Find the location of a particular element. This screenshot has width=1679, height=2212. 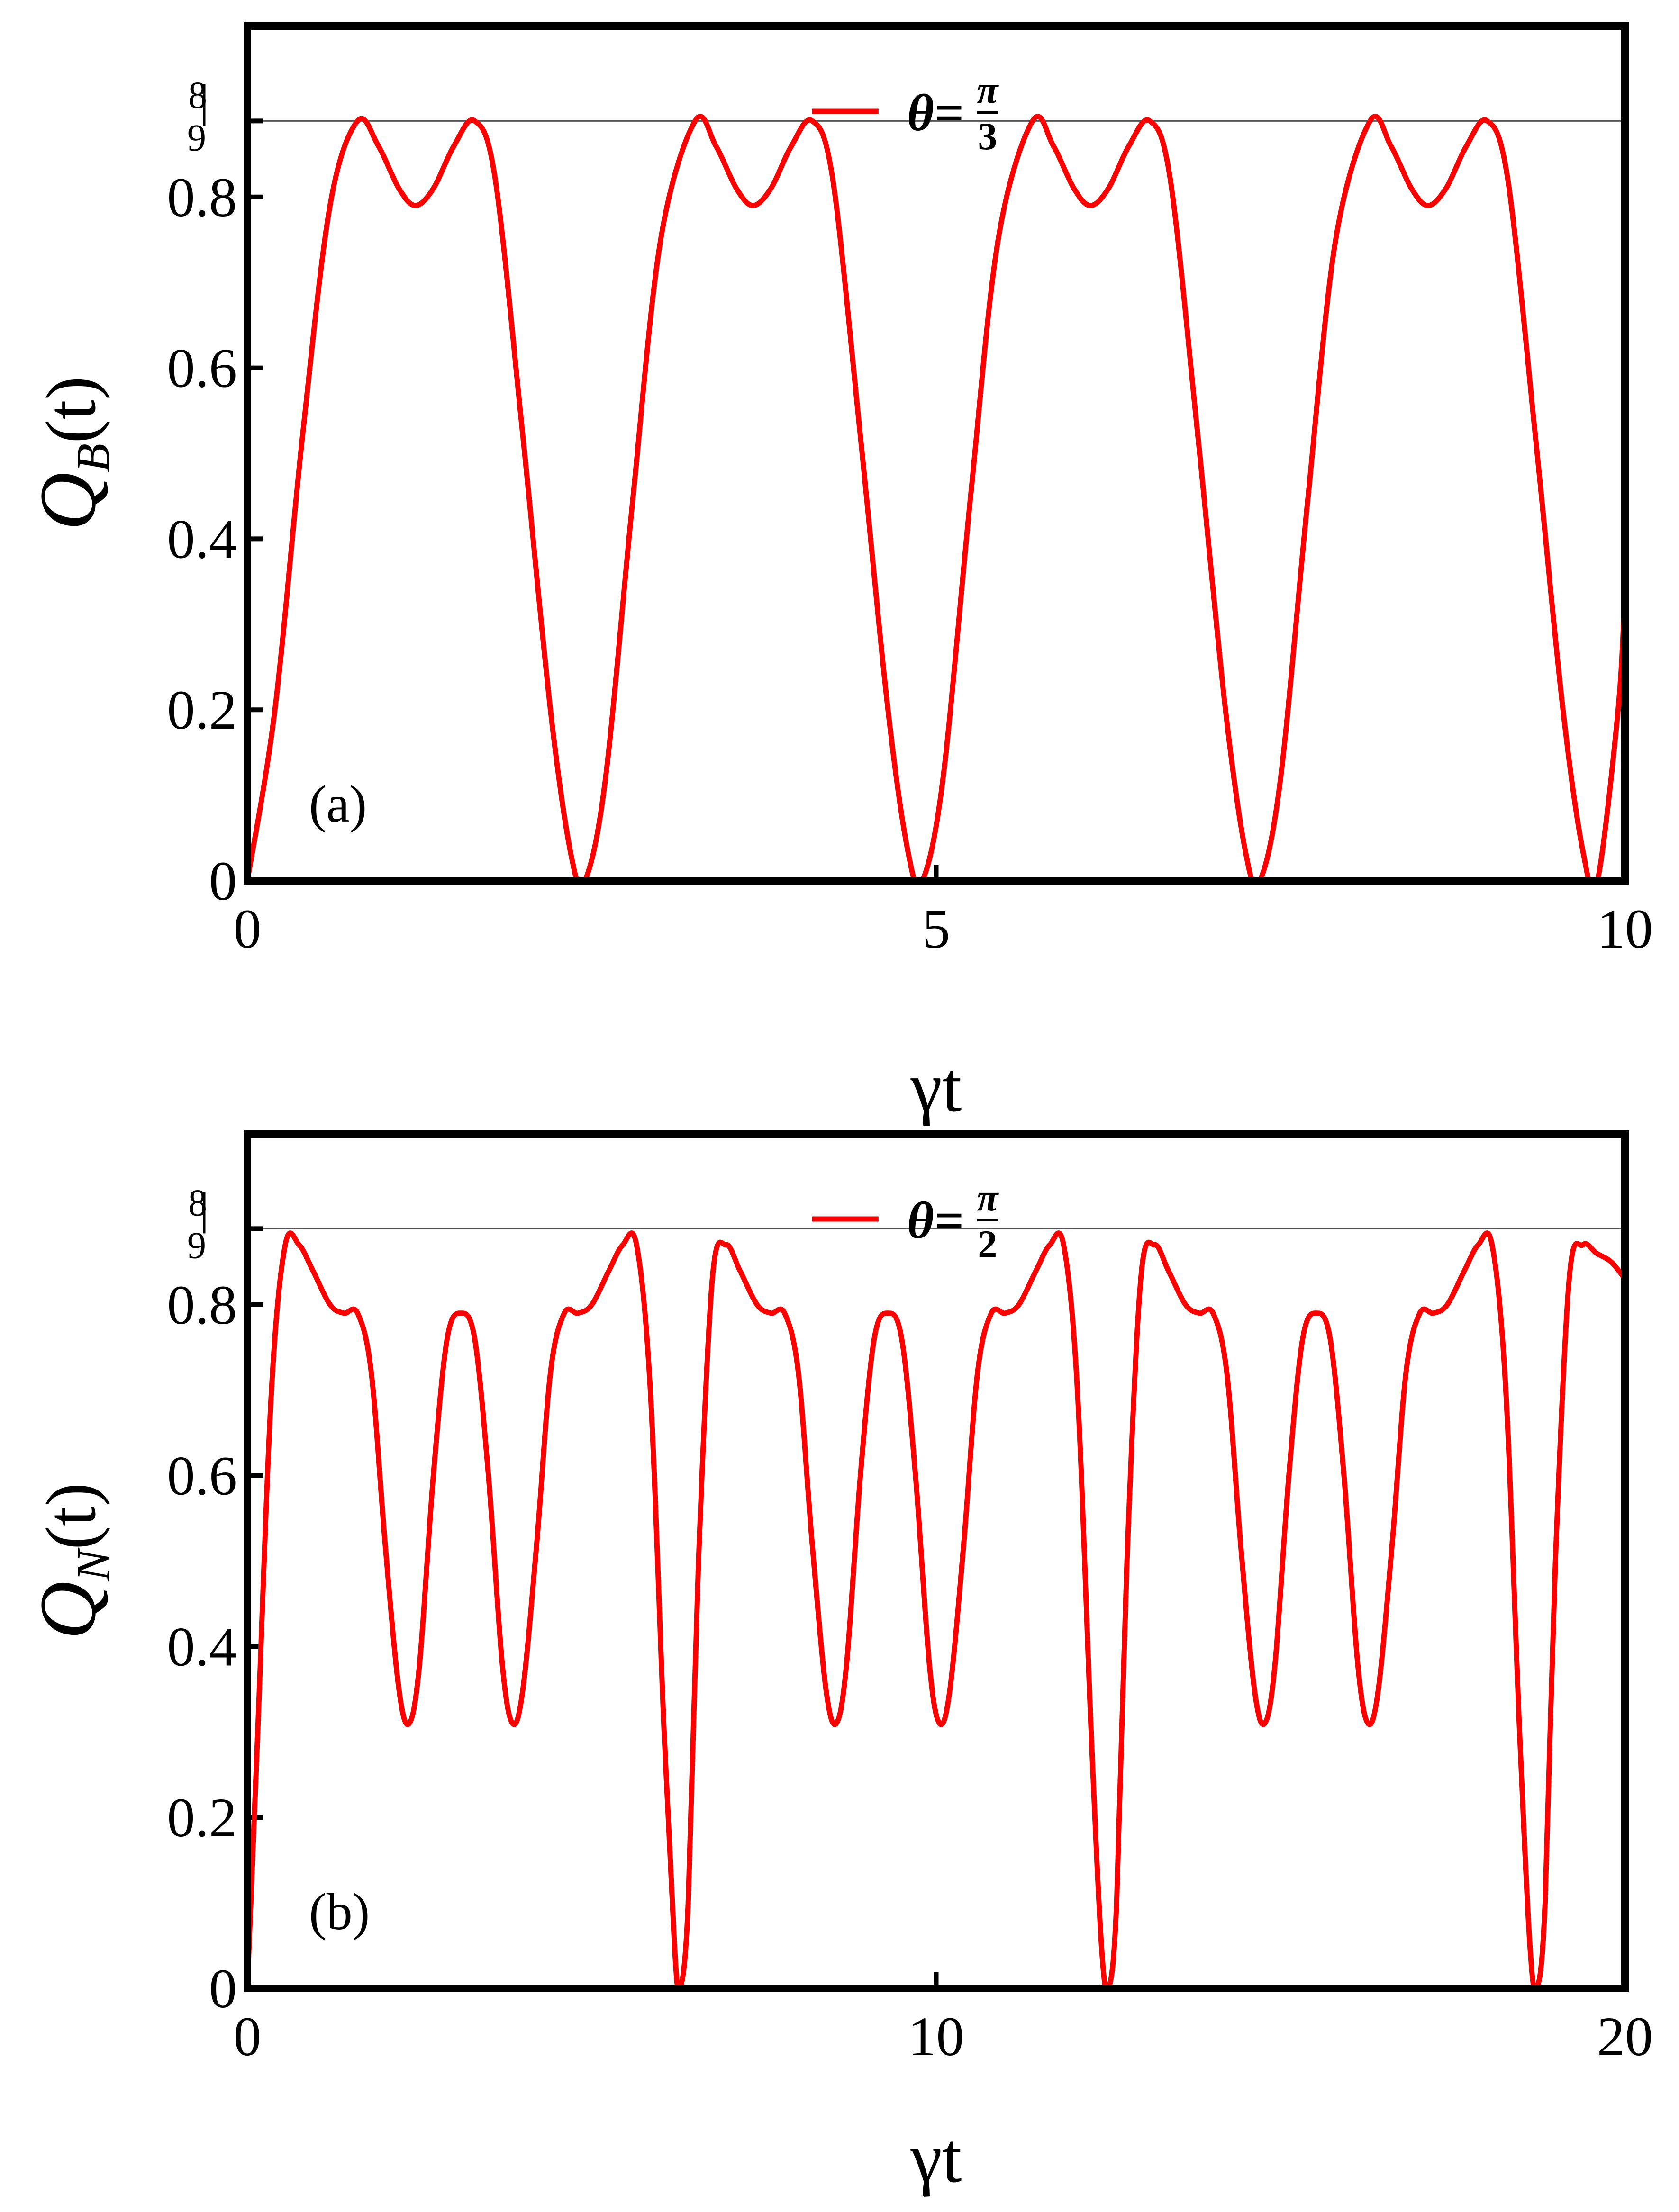

y-axis-title: QN(t) is located at coordinates (71, 1560).